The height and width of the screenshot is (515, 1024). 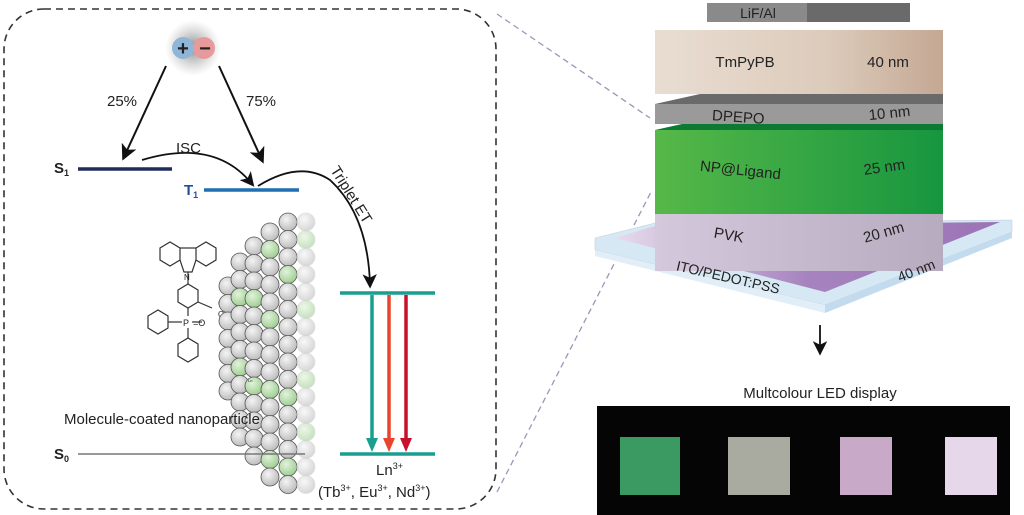 What do you see at coordinates (803, 460) in the screenshot?
I see `led-display-photo` at bounding box center [803, 460].